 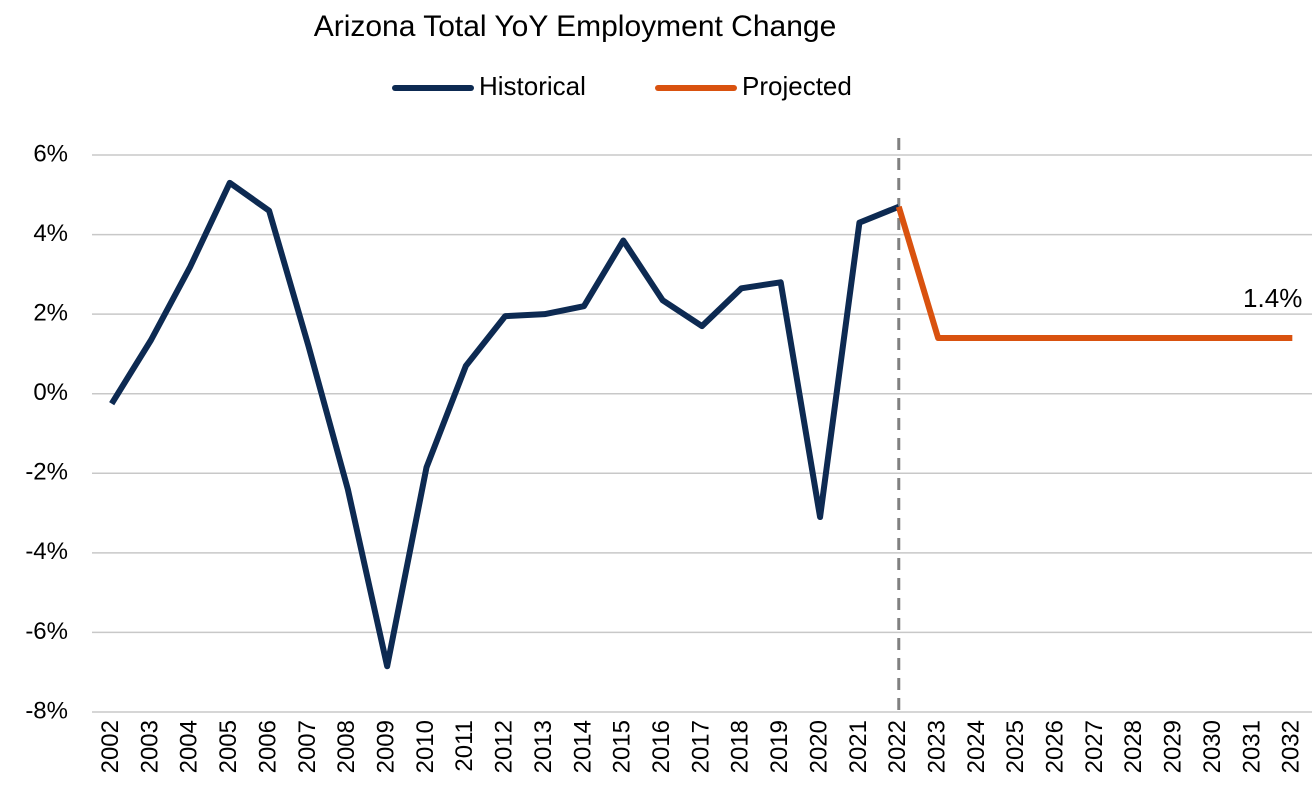 I want to click on x-tick-label: 2021, so click(x=858, y=746).